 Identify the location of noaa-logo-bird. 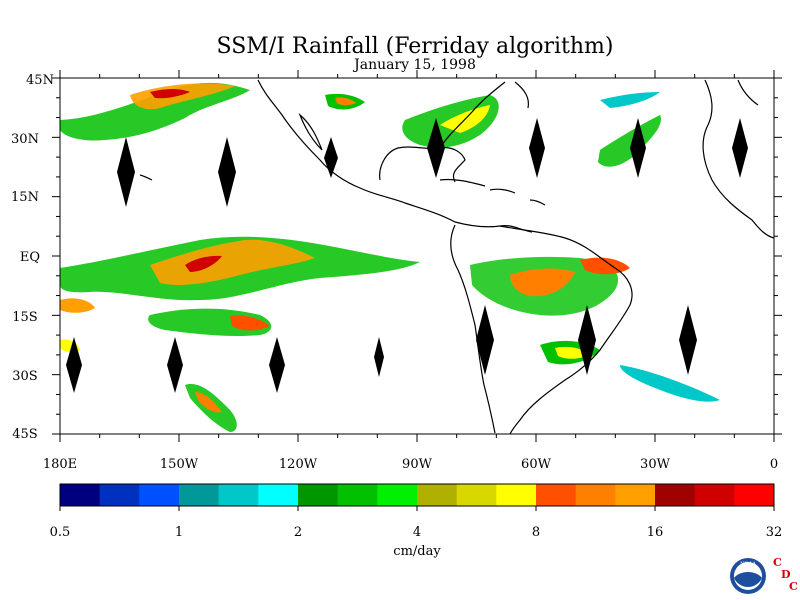
(748, 579).